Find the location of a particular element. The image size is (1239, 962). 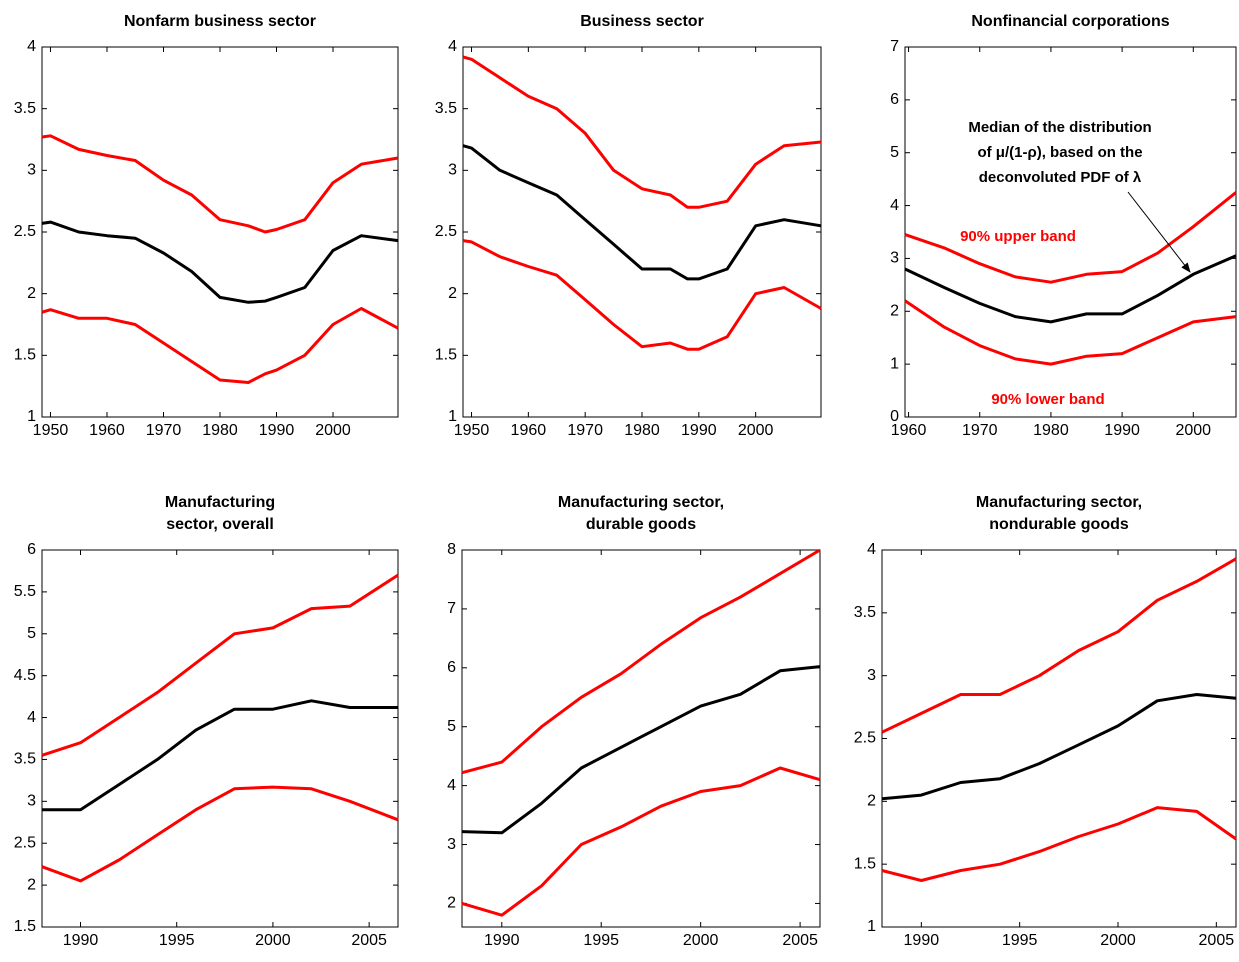

band-label: 90% upper band is located at coordinates (1018, 236).